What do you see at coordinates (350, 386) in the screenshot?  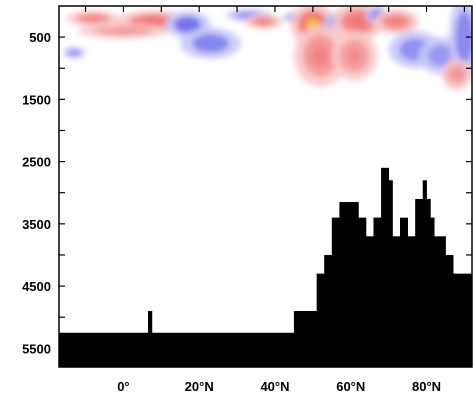 I see `x-tick-label: 60°N` at bounding box center [350, 386].